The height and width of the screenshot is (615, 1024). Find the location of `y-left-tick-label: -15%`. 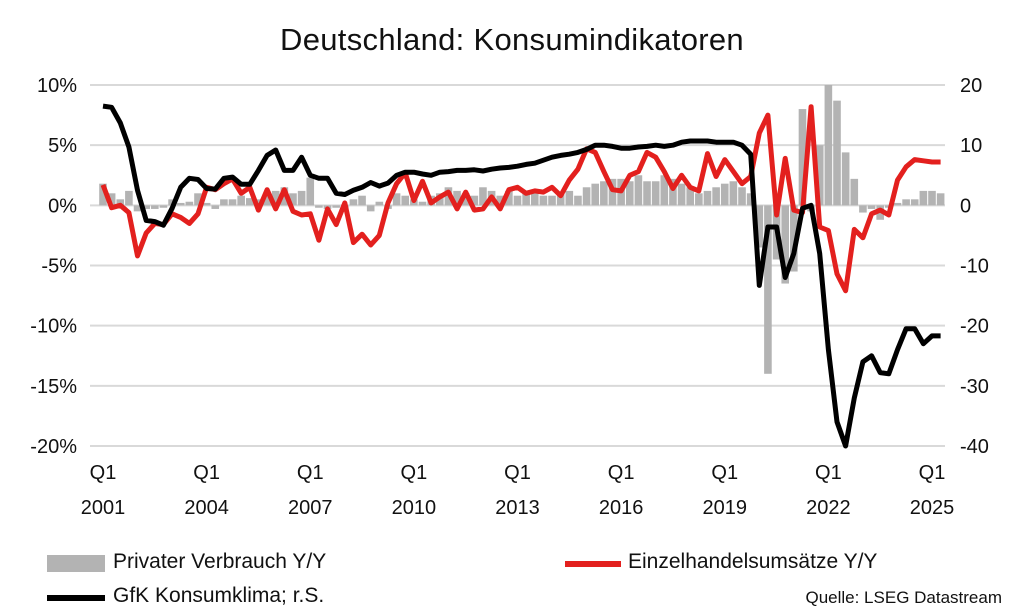

y-left-tick-label: -15% is located at coordinates (53, 387).